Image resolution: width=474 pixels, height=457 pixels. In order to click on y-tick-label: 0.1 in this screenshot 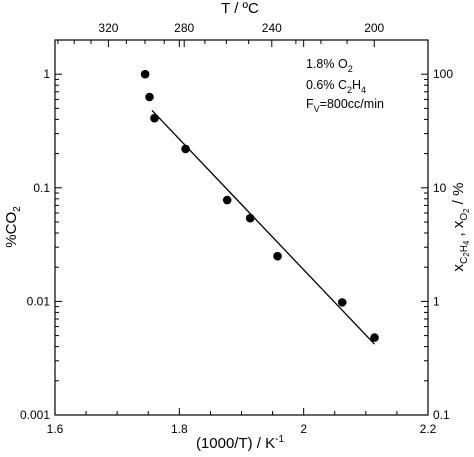, I will do `click(41, 188)`.